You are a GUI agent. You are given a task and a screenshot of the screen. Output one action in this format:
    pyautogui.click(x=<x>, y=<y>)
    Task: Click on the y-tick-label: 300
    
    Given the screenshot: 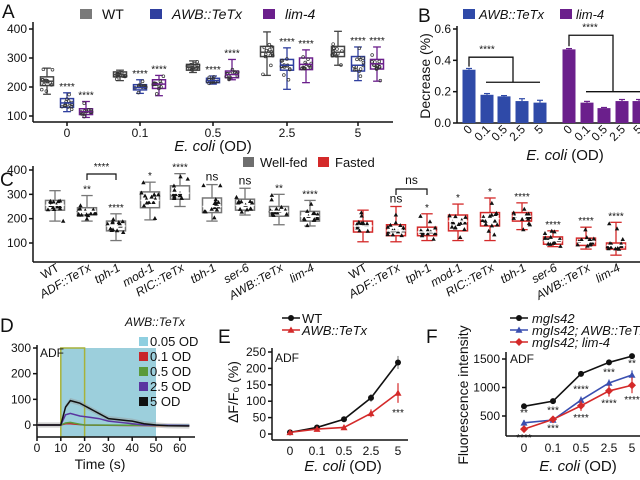 What is the action you would take?
    pyautogui.click(x=17, y=194)
    